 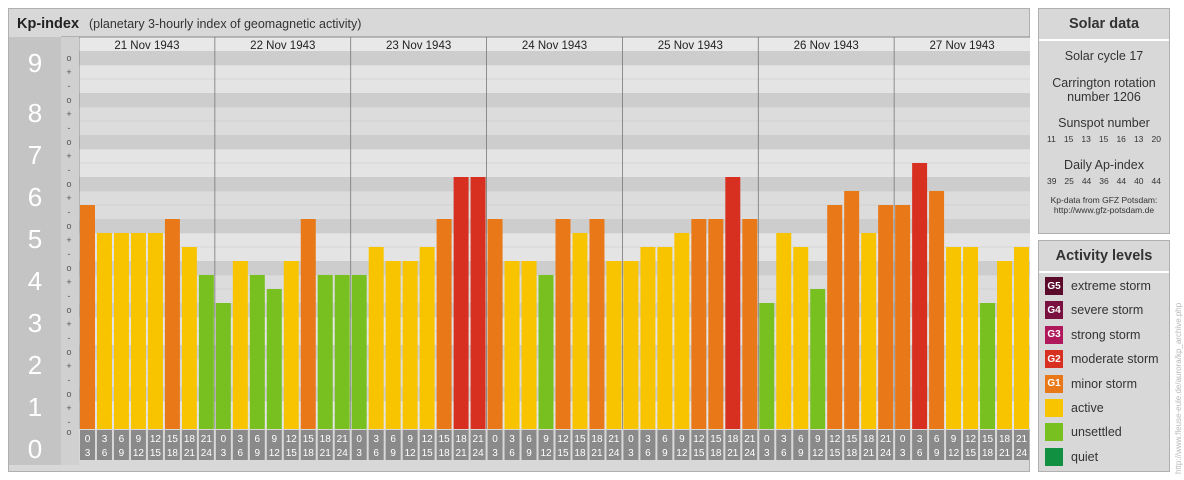 What do you see at coordinates (1096, 432) in the screenshot?
I see `activity-level-label: unsettled` at bounding box center [1096, 432].